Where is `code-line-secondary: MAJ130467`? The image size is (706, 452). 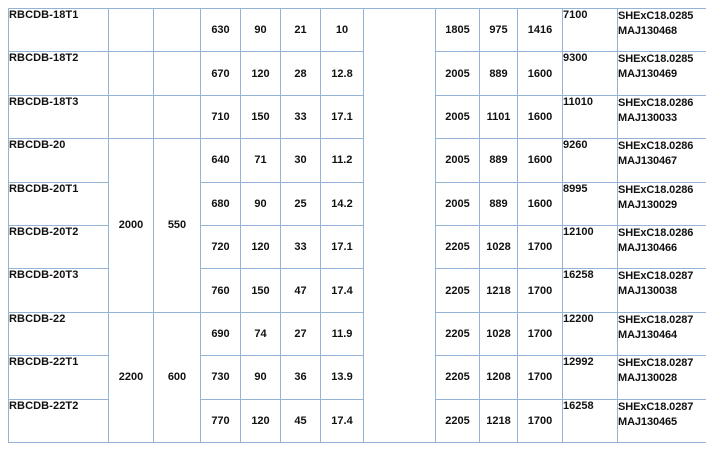
code-line-secondary: MAJ130467 is located at coordinates (648, 161).